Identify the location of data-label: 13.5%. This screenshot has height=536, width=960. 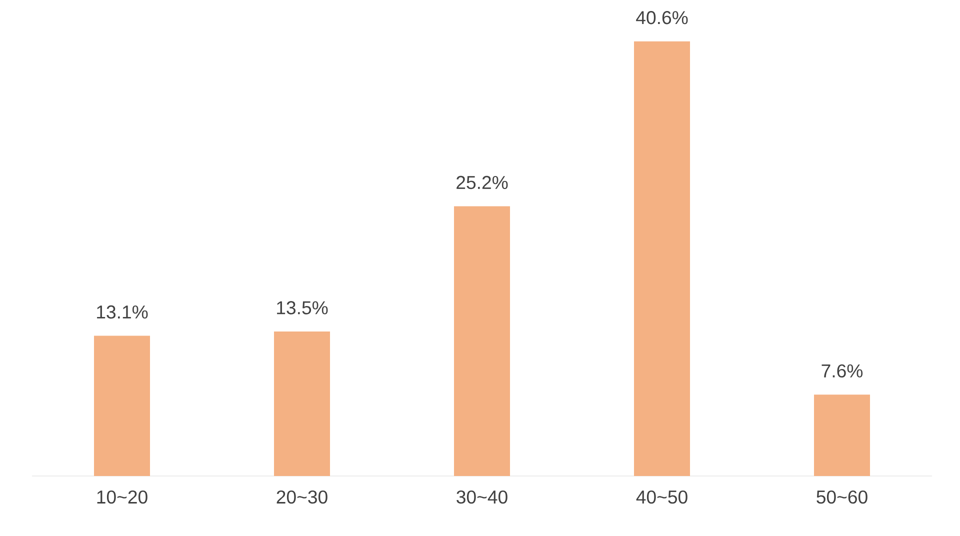
(302, 307).